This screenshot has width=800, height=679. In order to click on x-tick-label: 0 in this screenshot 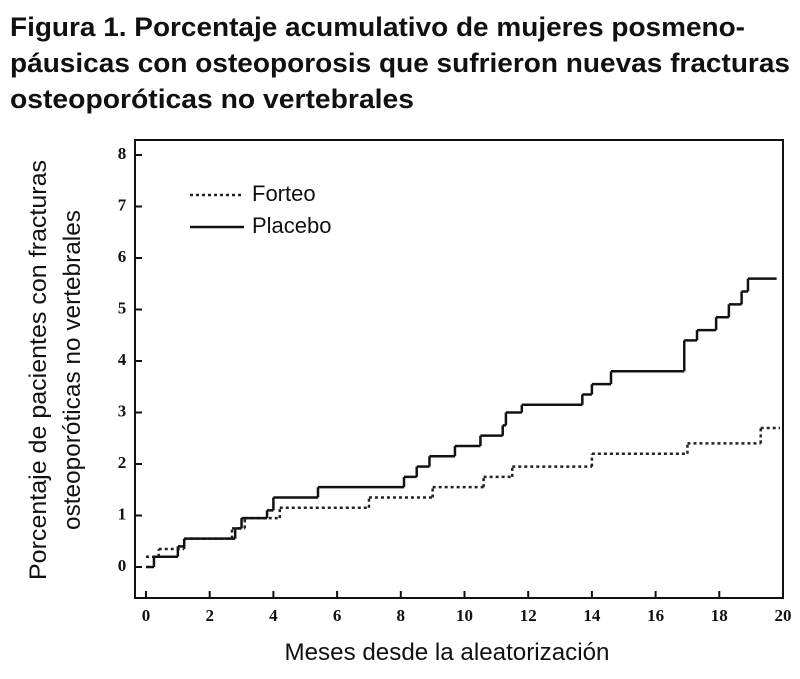, I will do `click(146, 615)`.